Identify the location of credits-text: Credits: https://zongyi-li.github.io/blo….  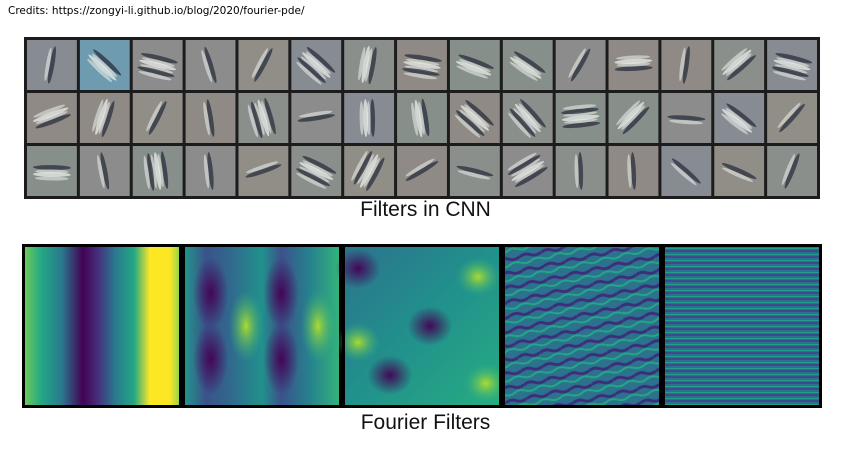
(156, 11).